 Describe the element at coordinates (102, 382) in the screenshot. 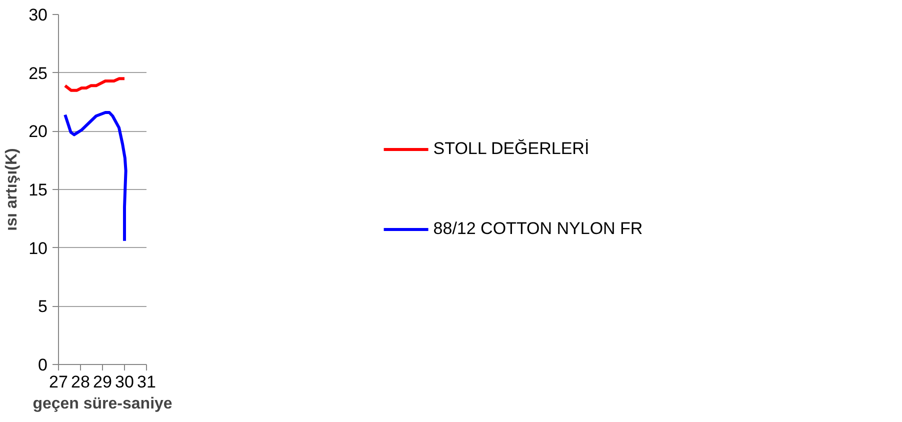

I see `x-tick-label: 29` at that location.